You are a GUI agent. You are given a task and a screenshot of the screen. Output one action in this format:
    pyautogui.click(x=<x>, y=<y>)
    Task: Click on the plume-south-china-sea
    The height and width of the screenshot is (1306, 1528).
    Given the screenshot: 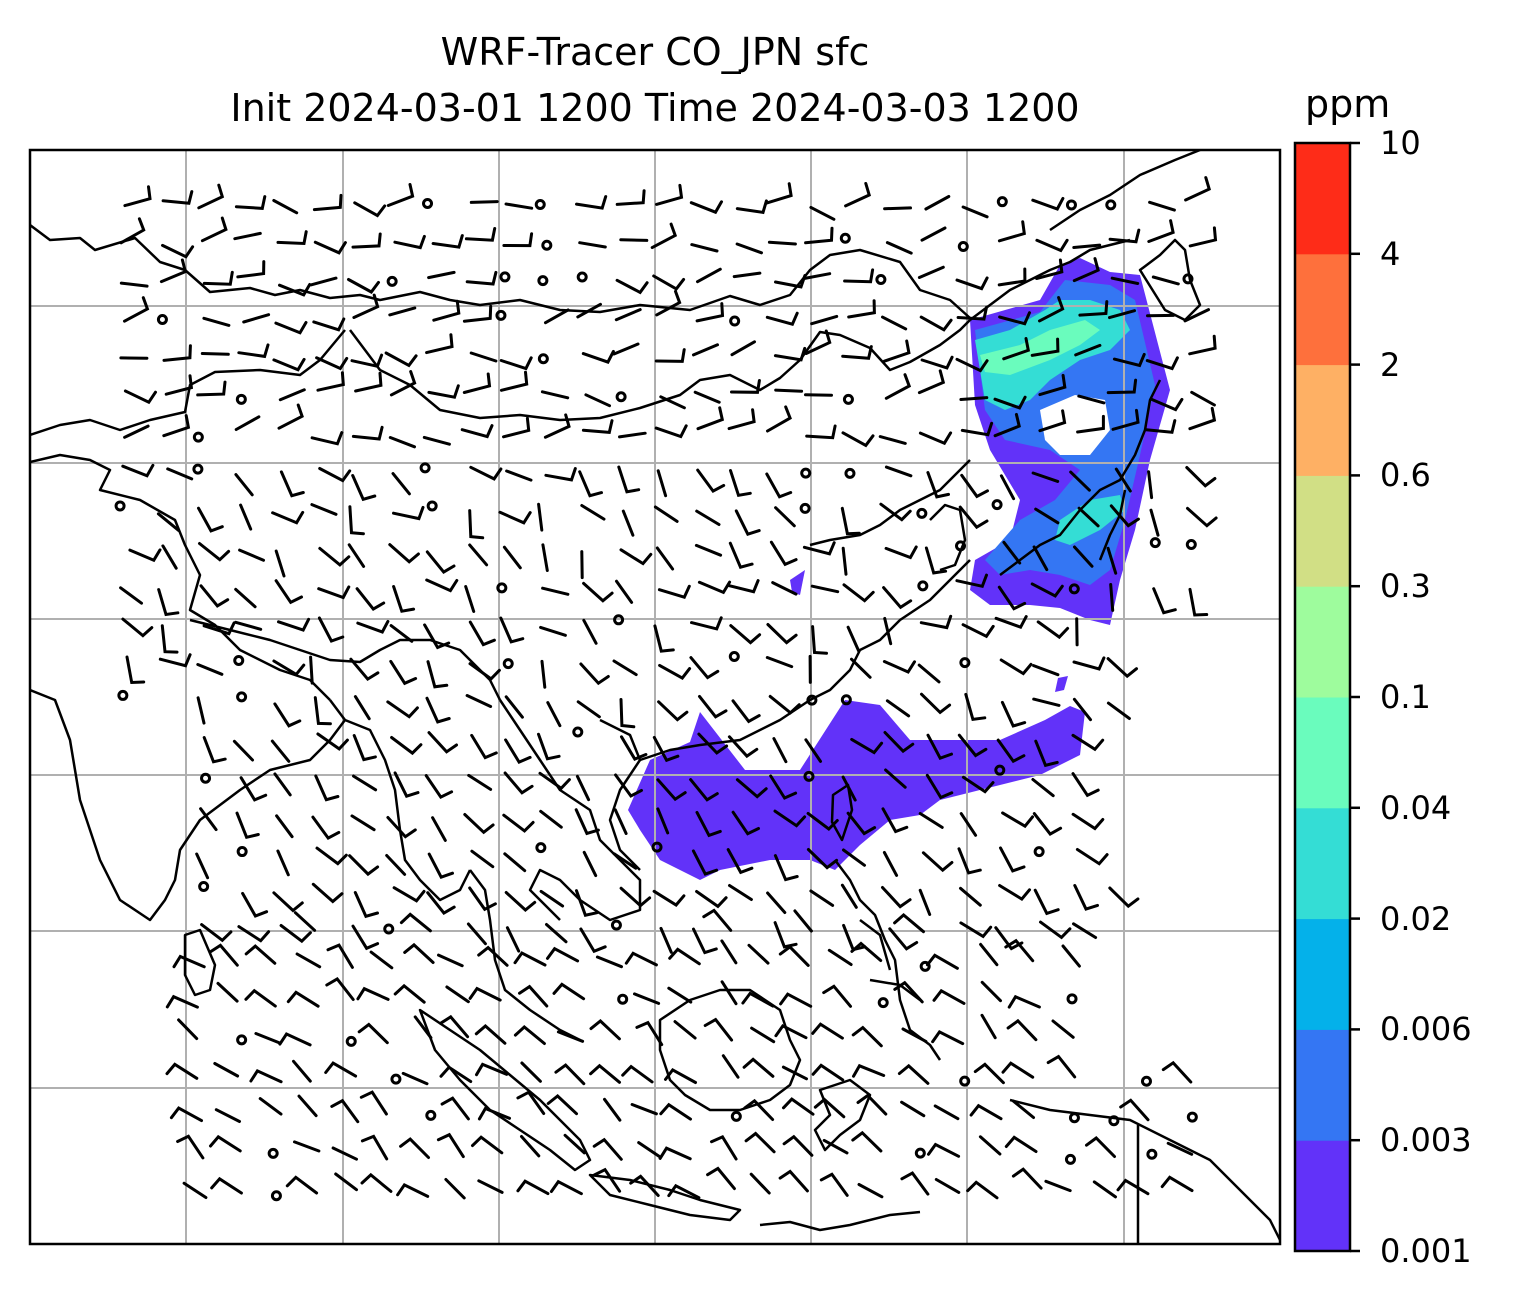 What is the action you would take?
    pyautogui.click(x=856, y=790)
    